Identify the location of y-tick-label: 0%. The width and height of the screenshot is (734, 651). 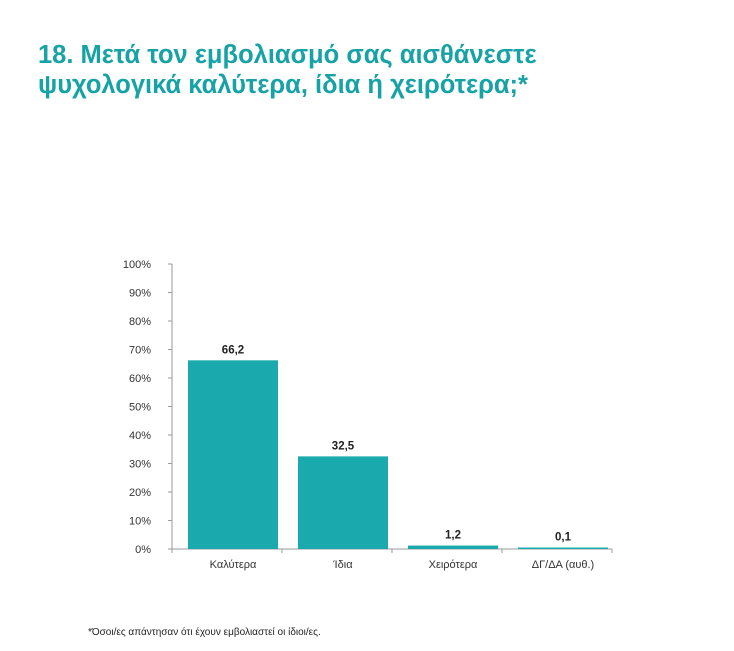
(143, 550).